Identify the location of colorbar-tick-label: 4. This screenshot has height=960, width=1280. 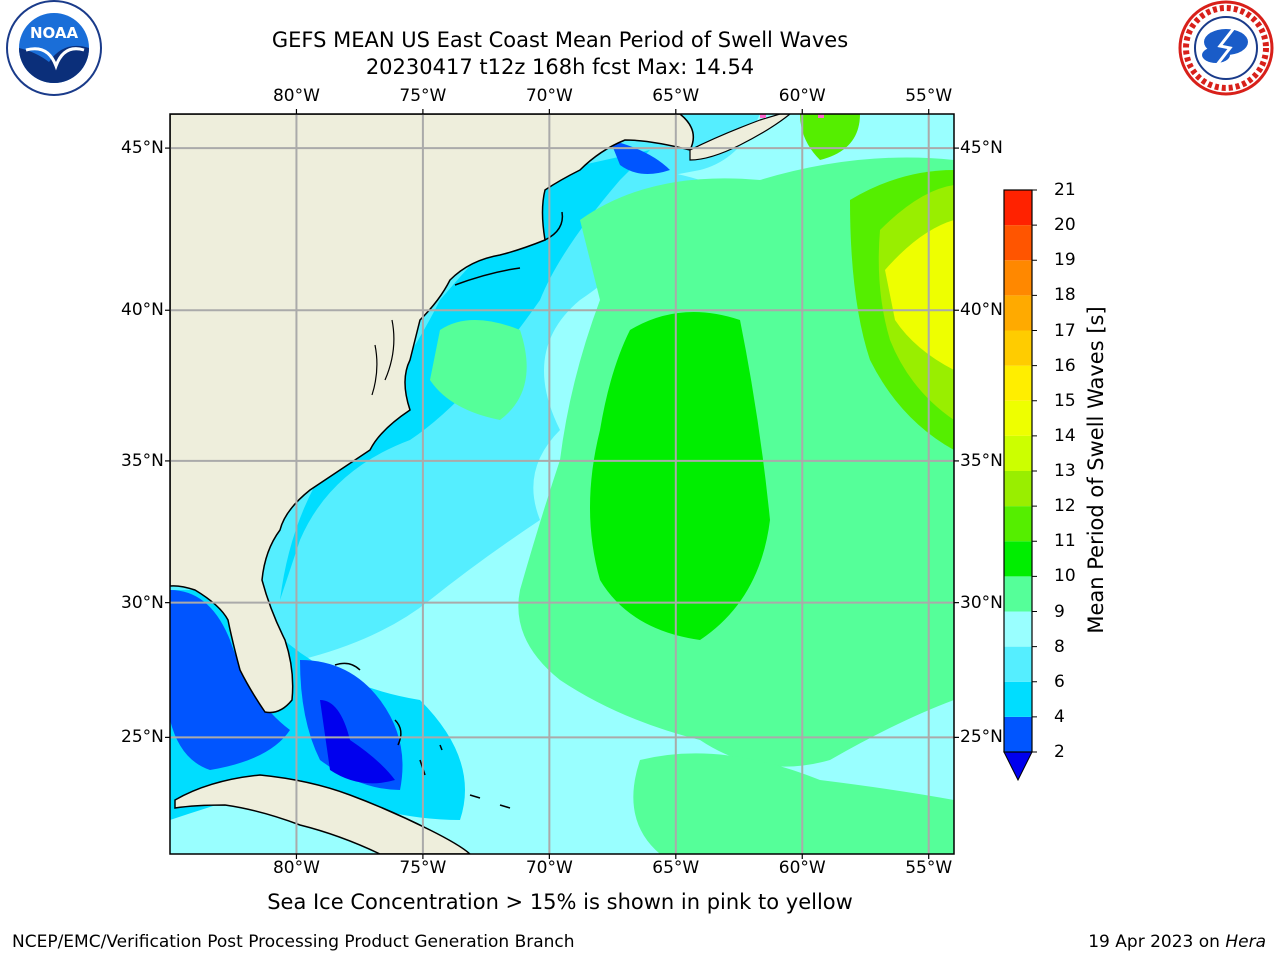
(1059, 716).